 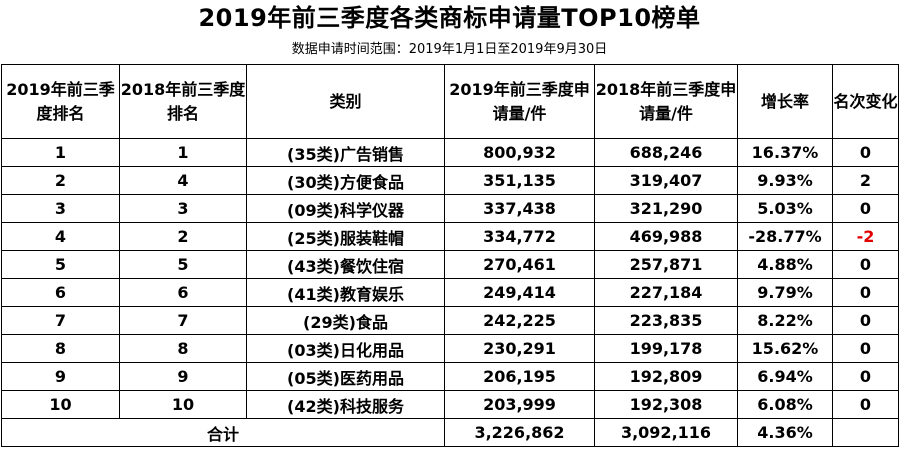 I want to click on header-applications-2019: 2019年前三季度申请量/件, so click(x=519, y=101).